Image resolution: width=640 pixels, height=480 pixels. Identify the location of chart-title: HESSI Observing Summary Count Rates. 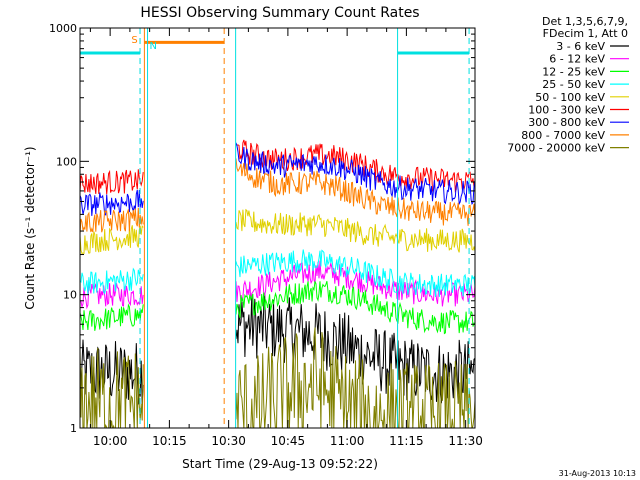
(279, 13).